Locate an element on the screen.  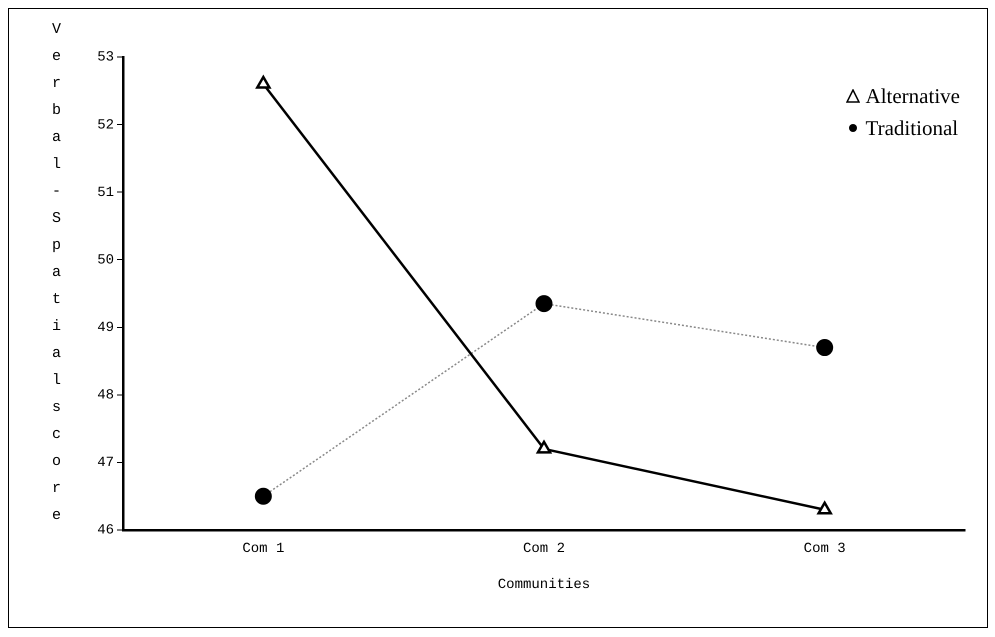
text: Verbal-Spatial score is located at coordinates (57, 272).